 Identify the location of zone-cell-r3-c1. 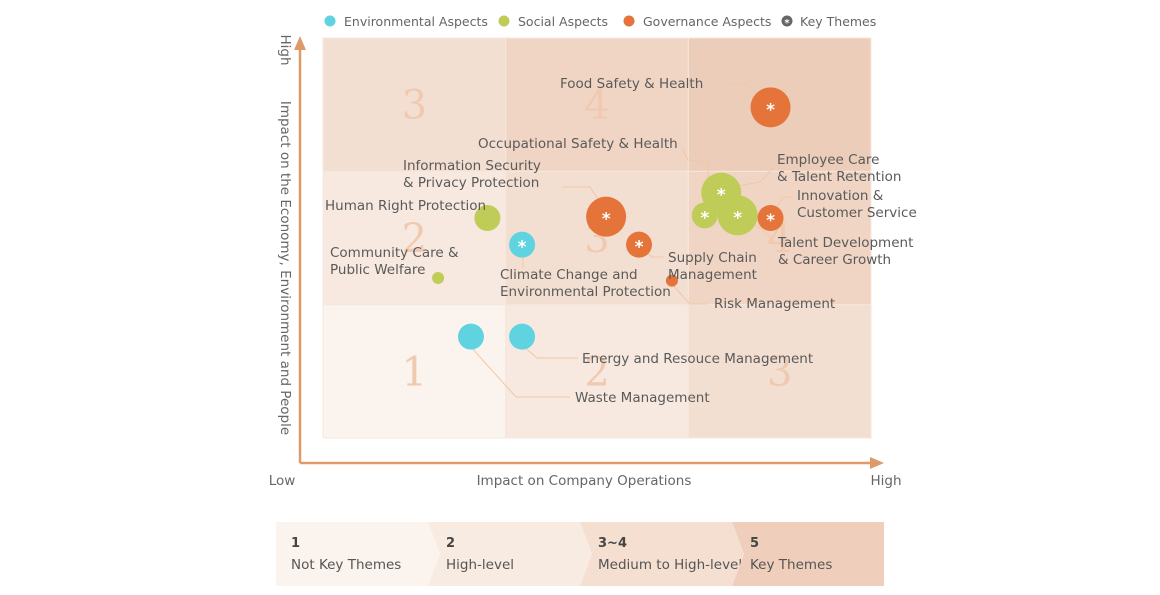
(414, 104).